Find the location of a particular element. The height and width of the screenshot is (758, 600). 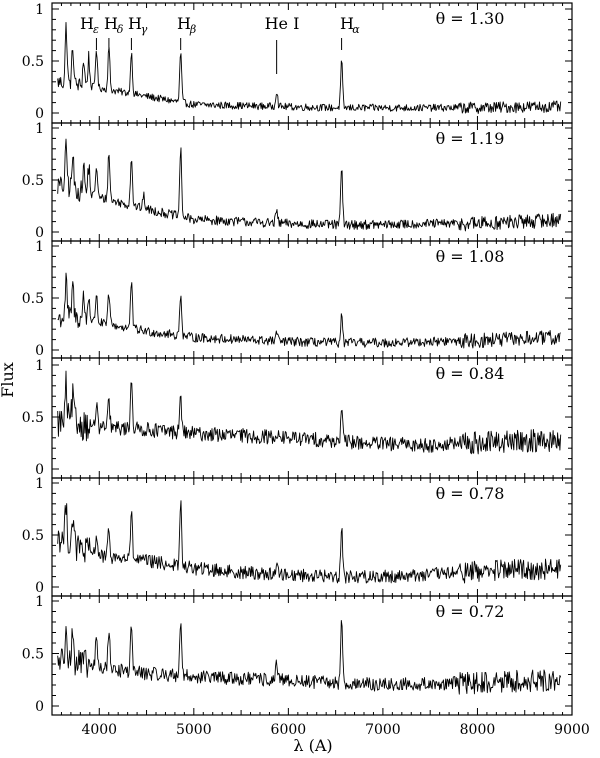

panel-frame is located at coordinates (312, 655).